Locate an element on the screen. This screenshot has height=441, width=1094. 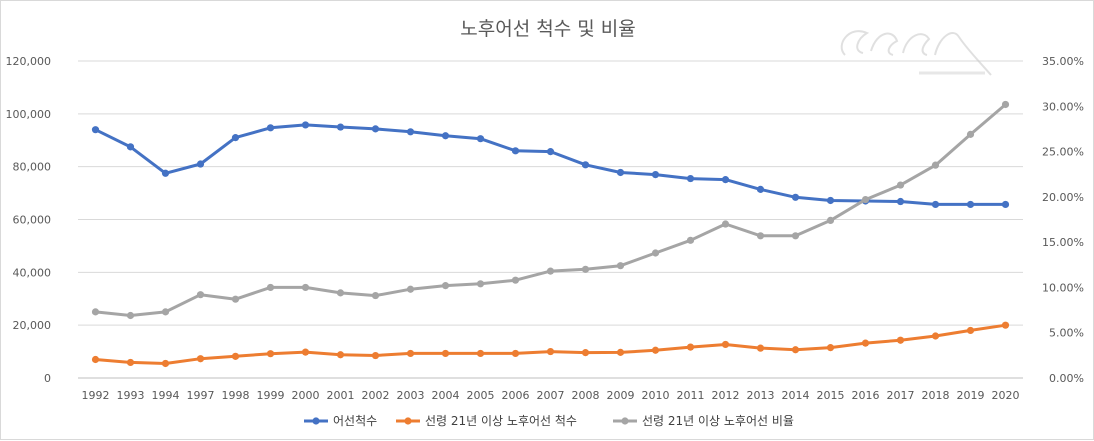
x-tick-label: 2017 is located at coordinates (901, 395).